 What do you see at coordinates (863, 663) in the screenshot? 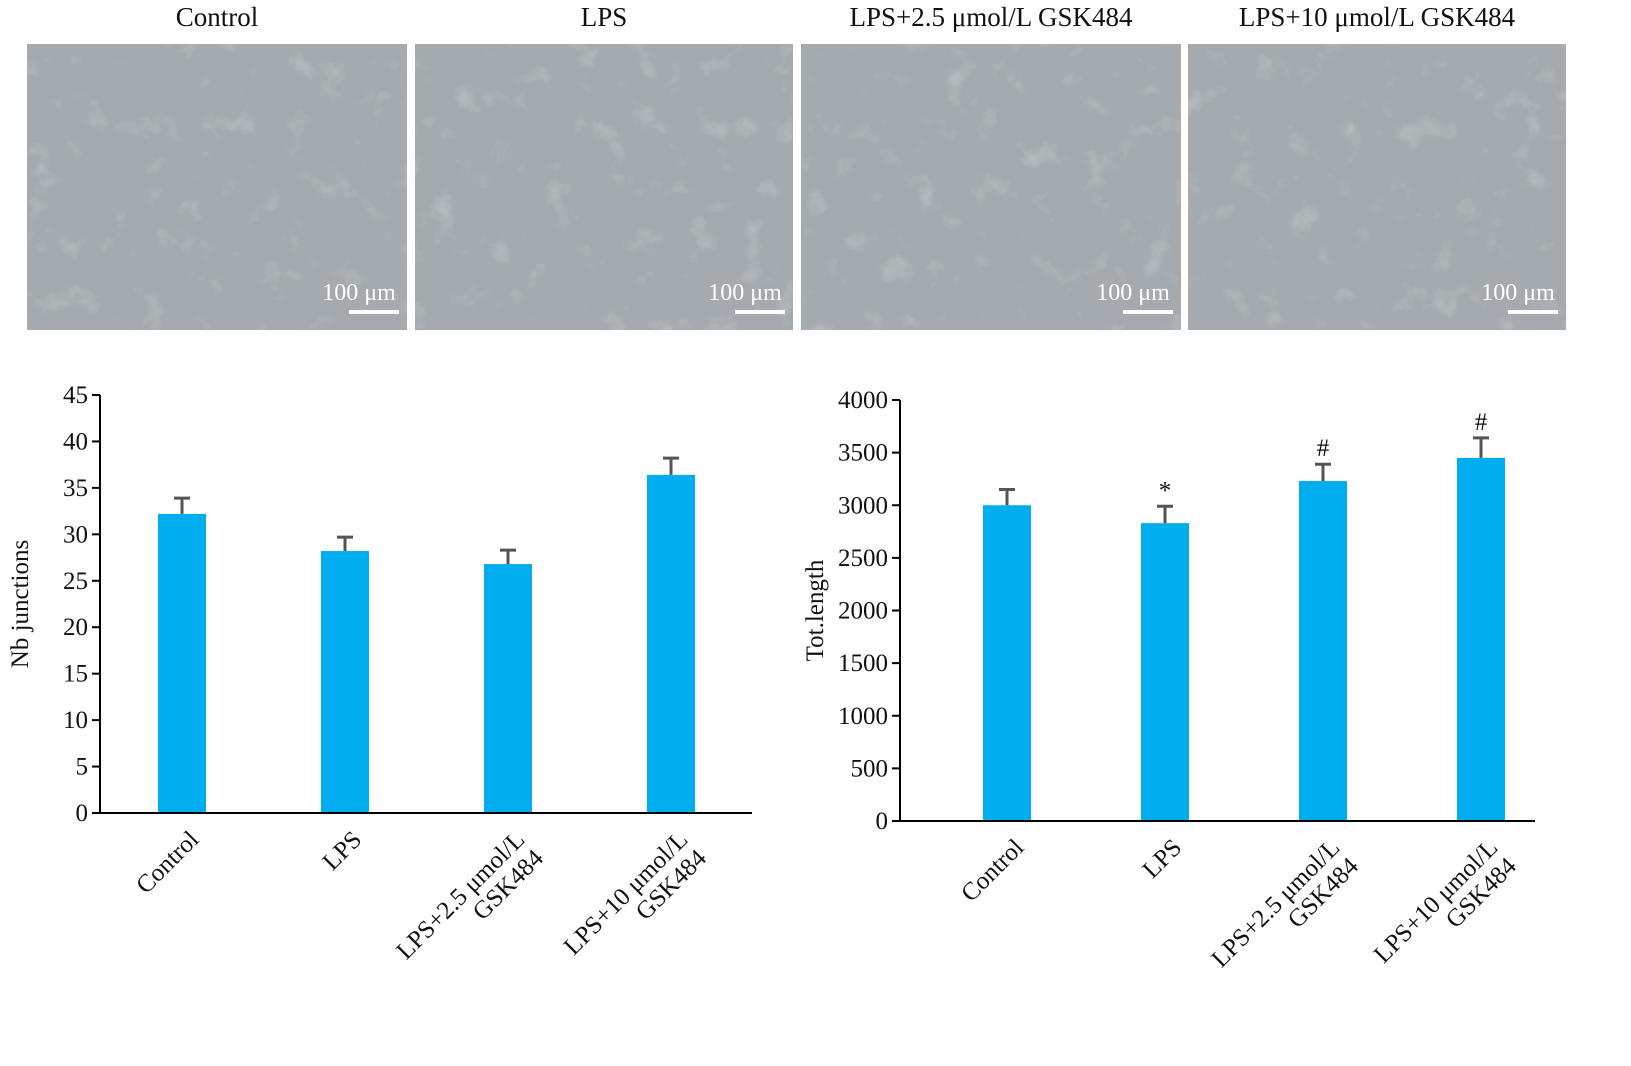
I see `y-tick-label: 1500` at bounding box center [863, 663].